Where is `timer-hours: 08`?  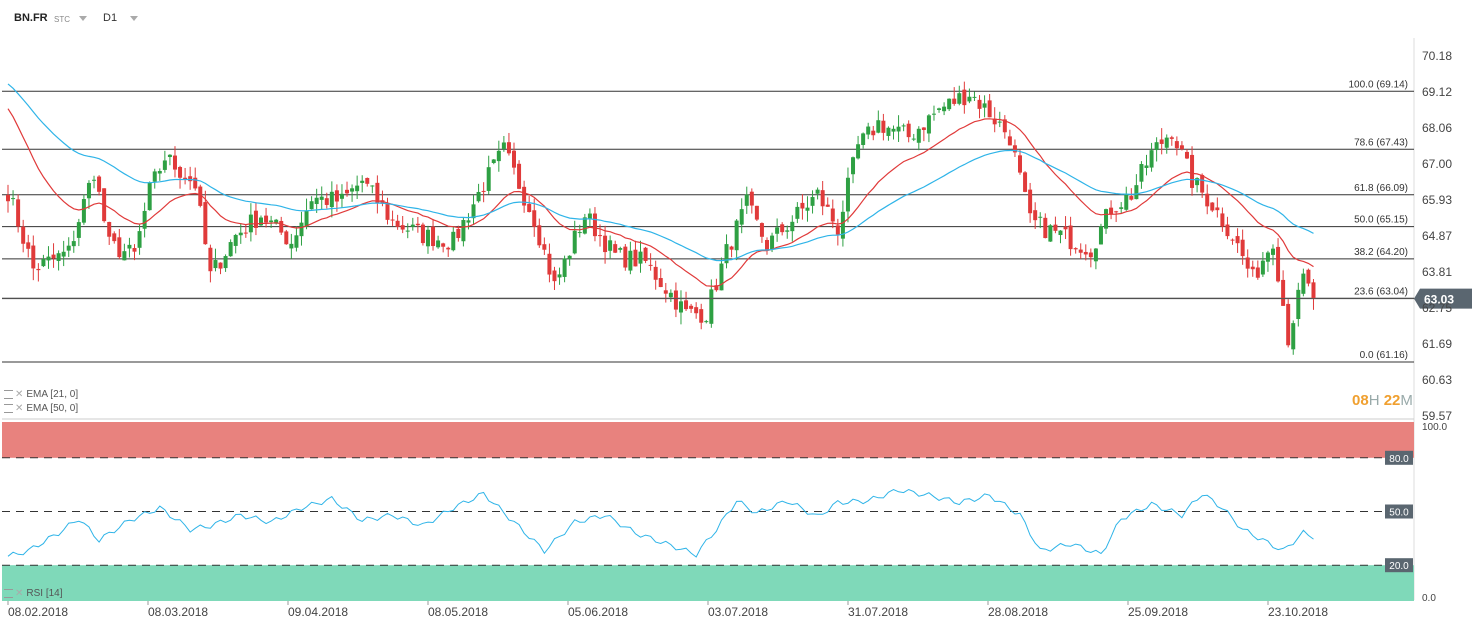
timer-hours: 08 is located at coordinates (1360, 400).